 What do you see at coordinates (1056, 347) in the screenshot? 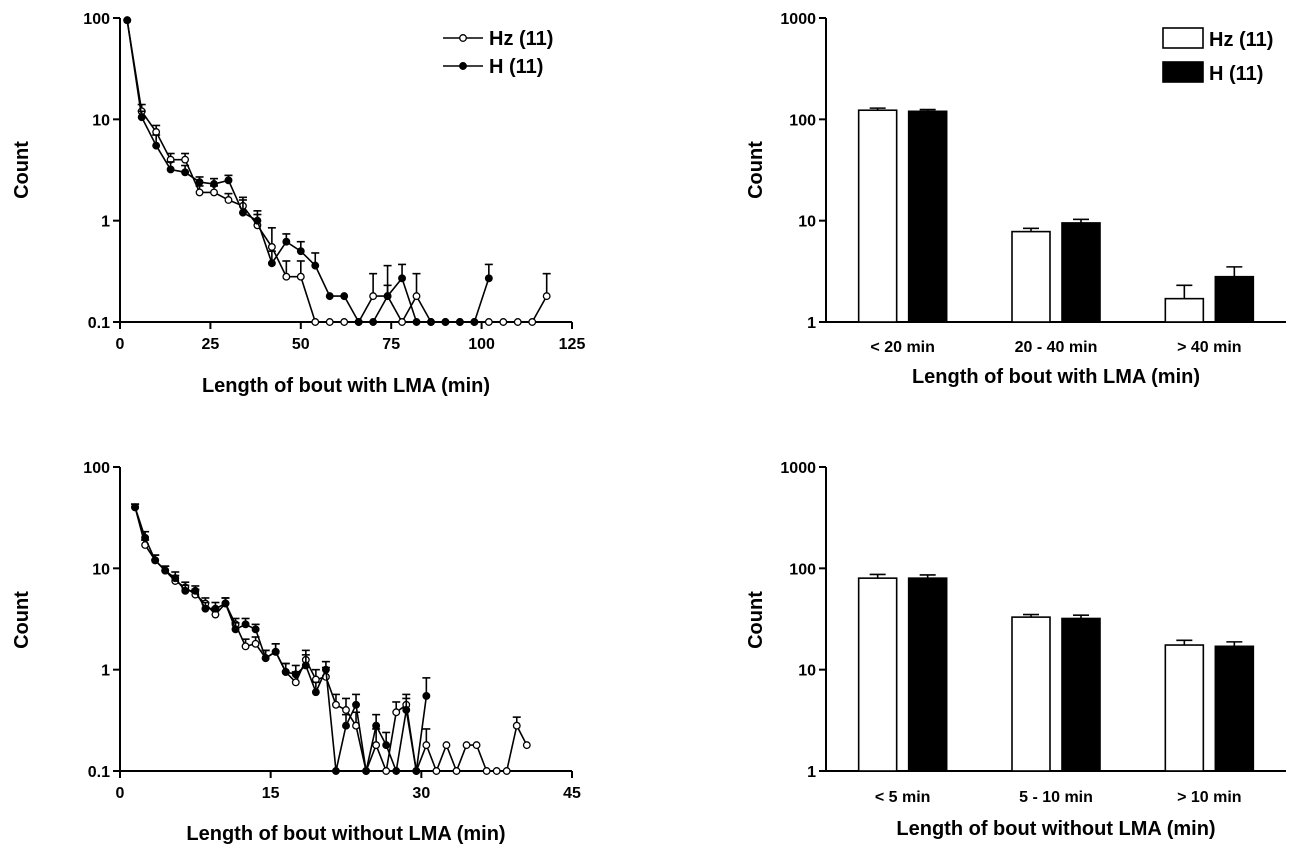
I see `x-tick-label: 20 - 40 min` at bounding box center [1056, 347].